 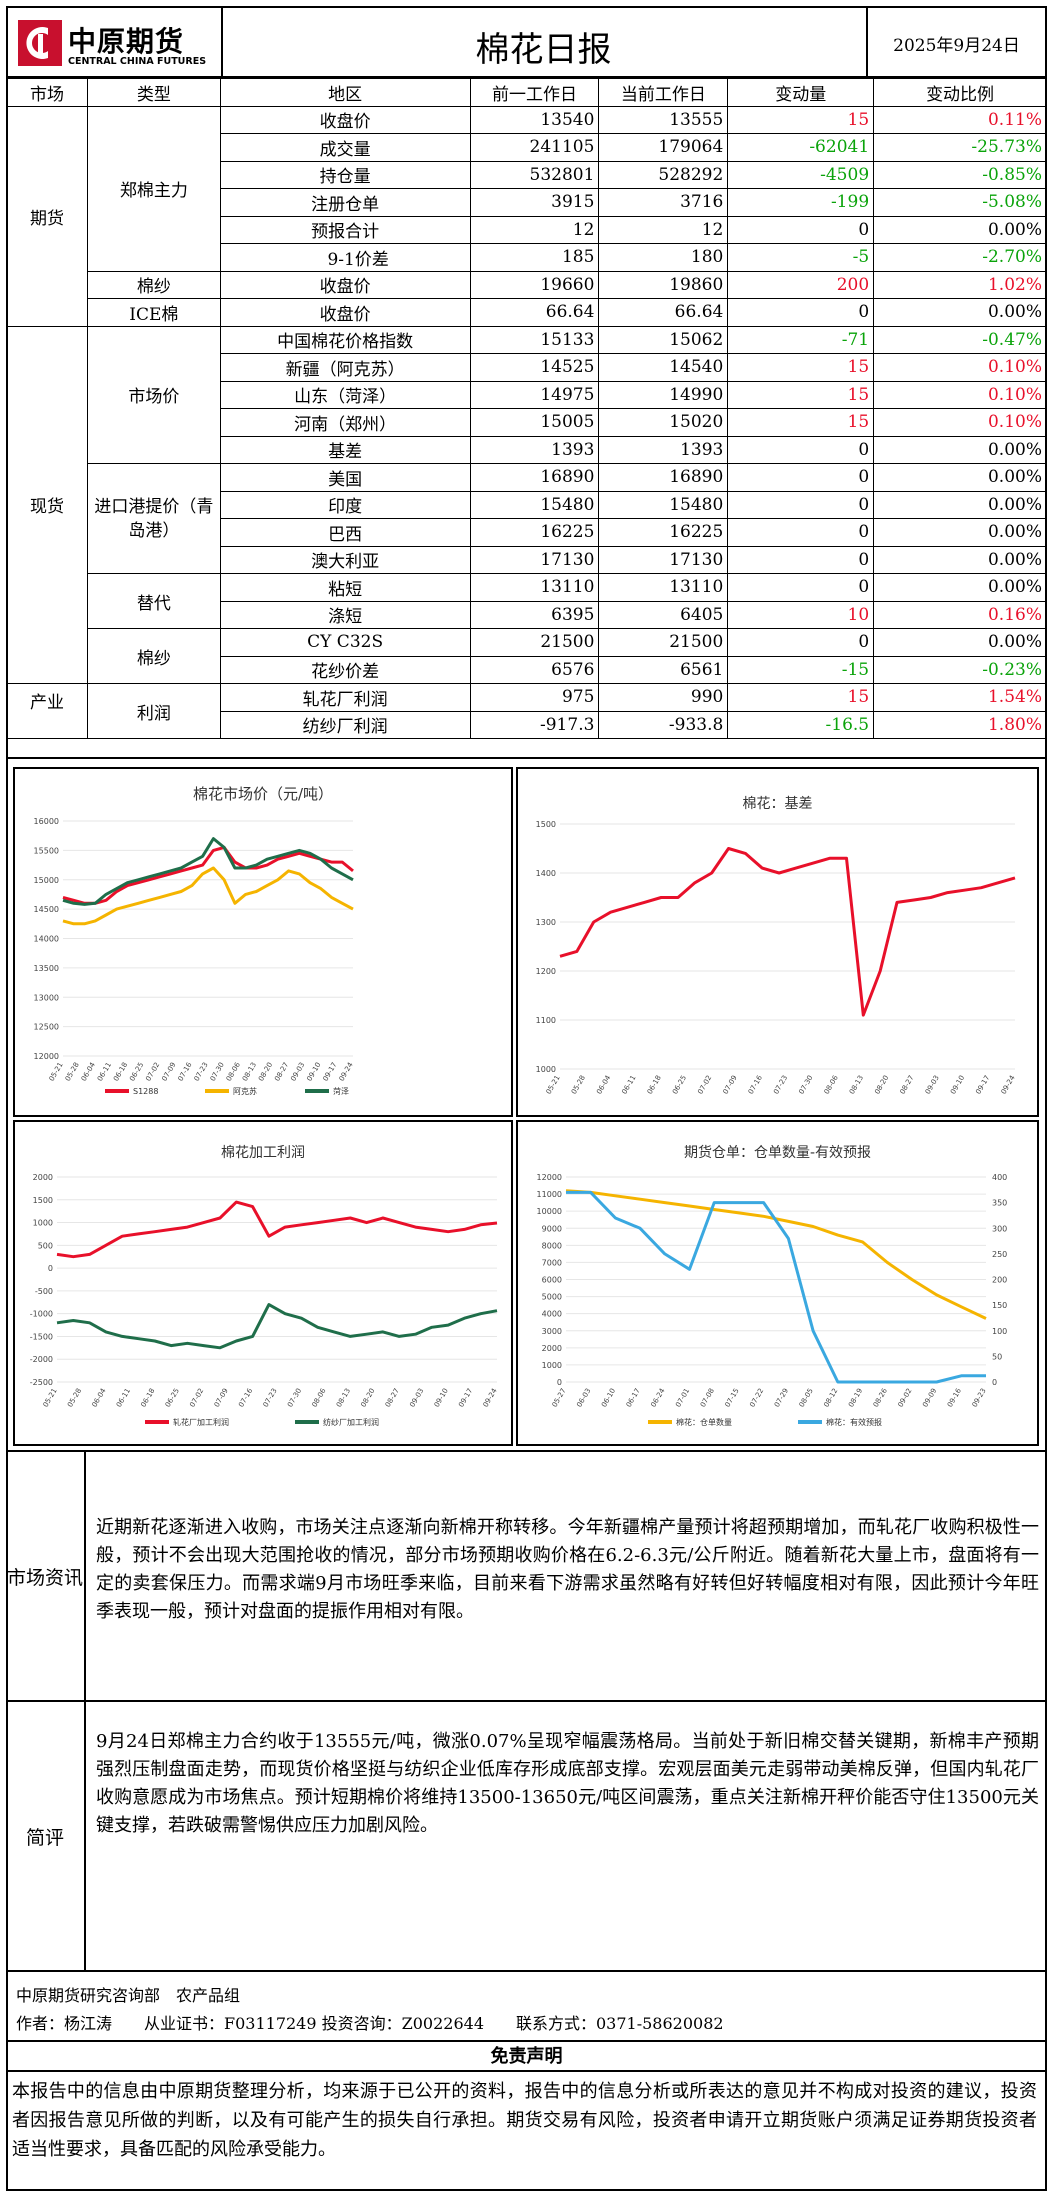 What do you see at coordinates (929, 1398) in the screenshot?
I see `x-tick-label: 09-09` at bounding box center [929, 1398].